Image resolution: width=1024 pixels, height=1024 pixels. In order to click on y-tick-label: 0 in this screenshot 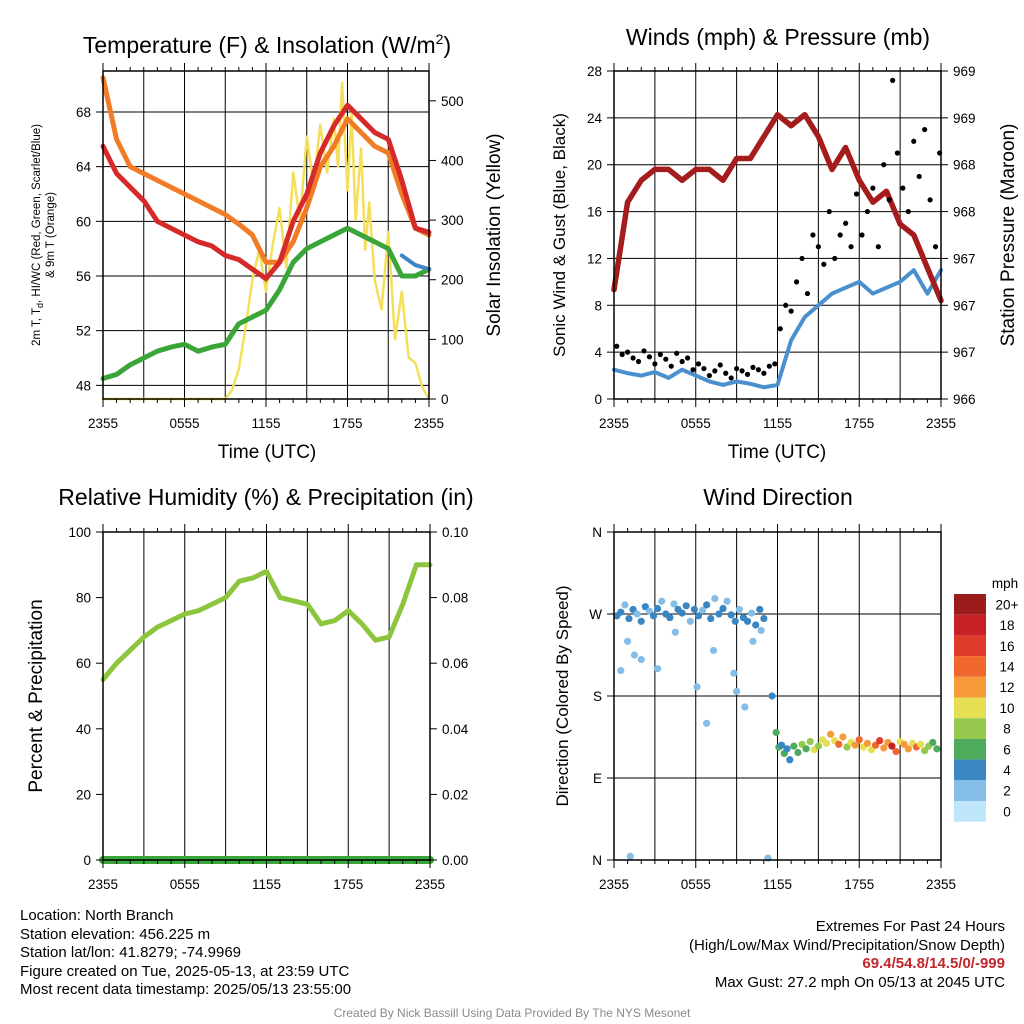, I will do `click(598, 399)`.